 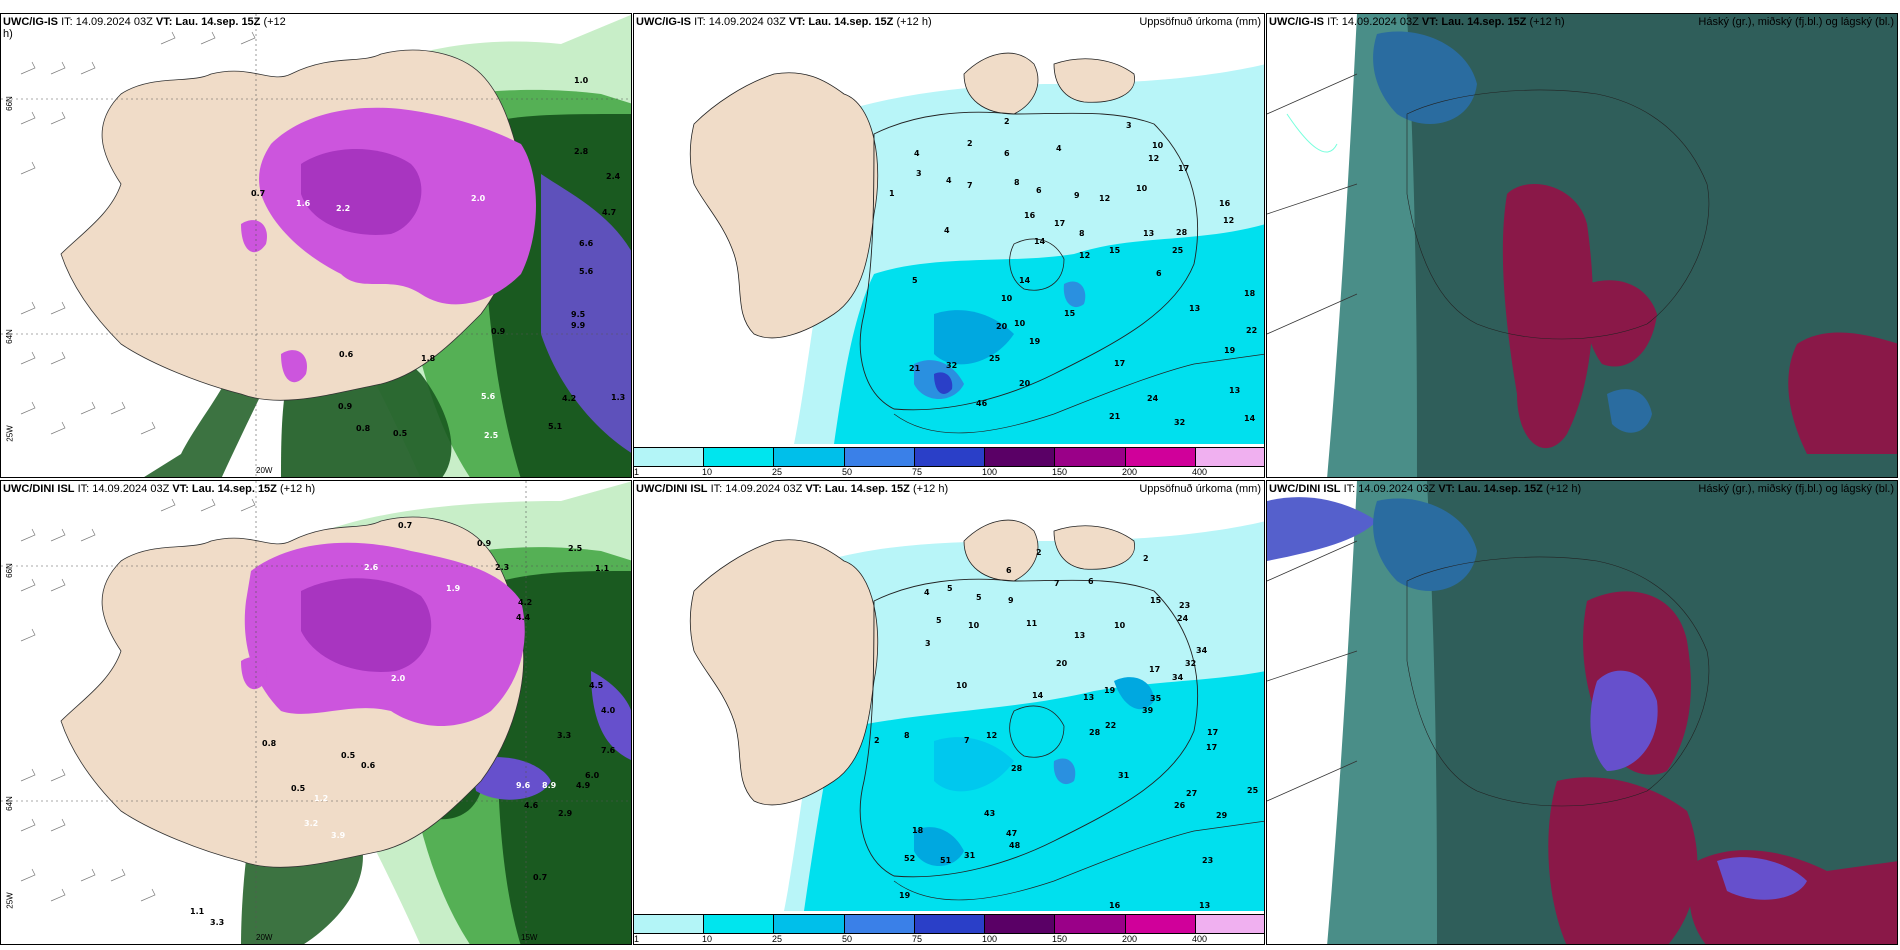 I want to click on value-label: 1.3, so click(x=618, y=397).